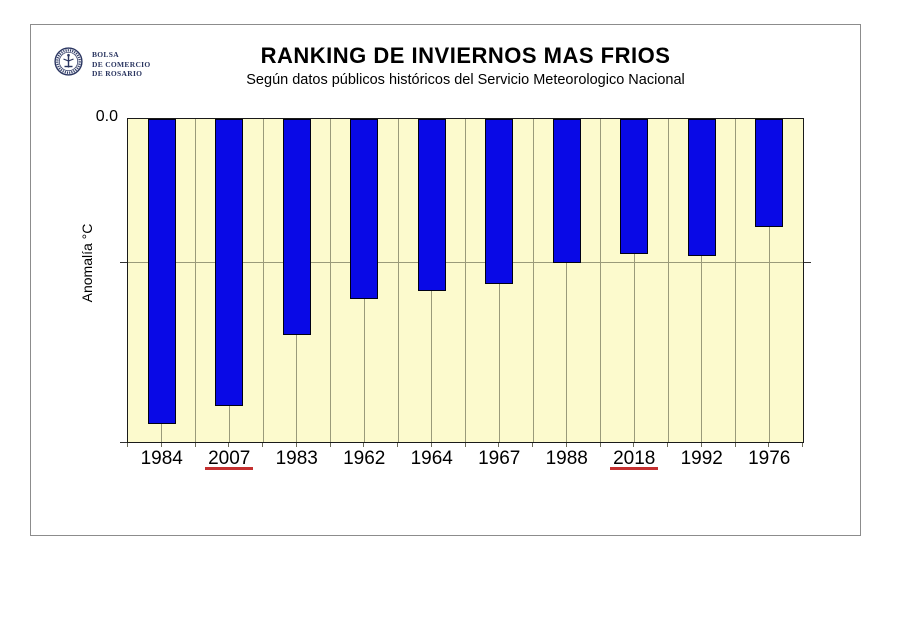 The height and width of the screenshot is (635, 900). Describe the element at coordinates (465, 55) in the screenshot. I see `chart-title: RANKING DE INVIERNOS MAS FRIOS` at that location.